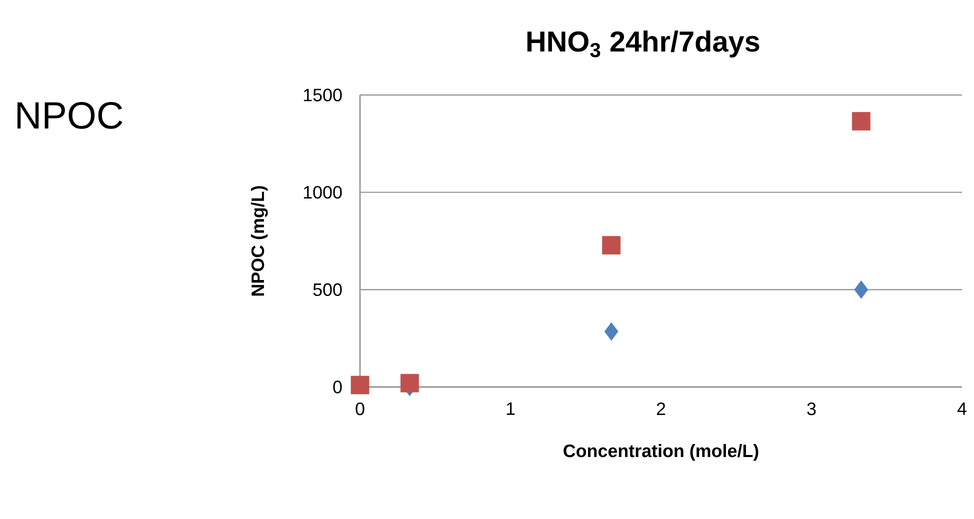  Describe the element at coordinates (259, 241) in the screenshot. I see `y-axis-title: NPOC (mg/L)` at that location.